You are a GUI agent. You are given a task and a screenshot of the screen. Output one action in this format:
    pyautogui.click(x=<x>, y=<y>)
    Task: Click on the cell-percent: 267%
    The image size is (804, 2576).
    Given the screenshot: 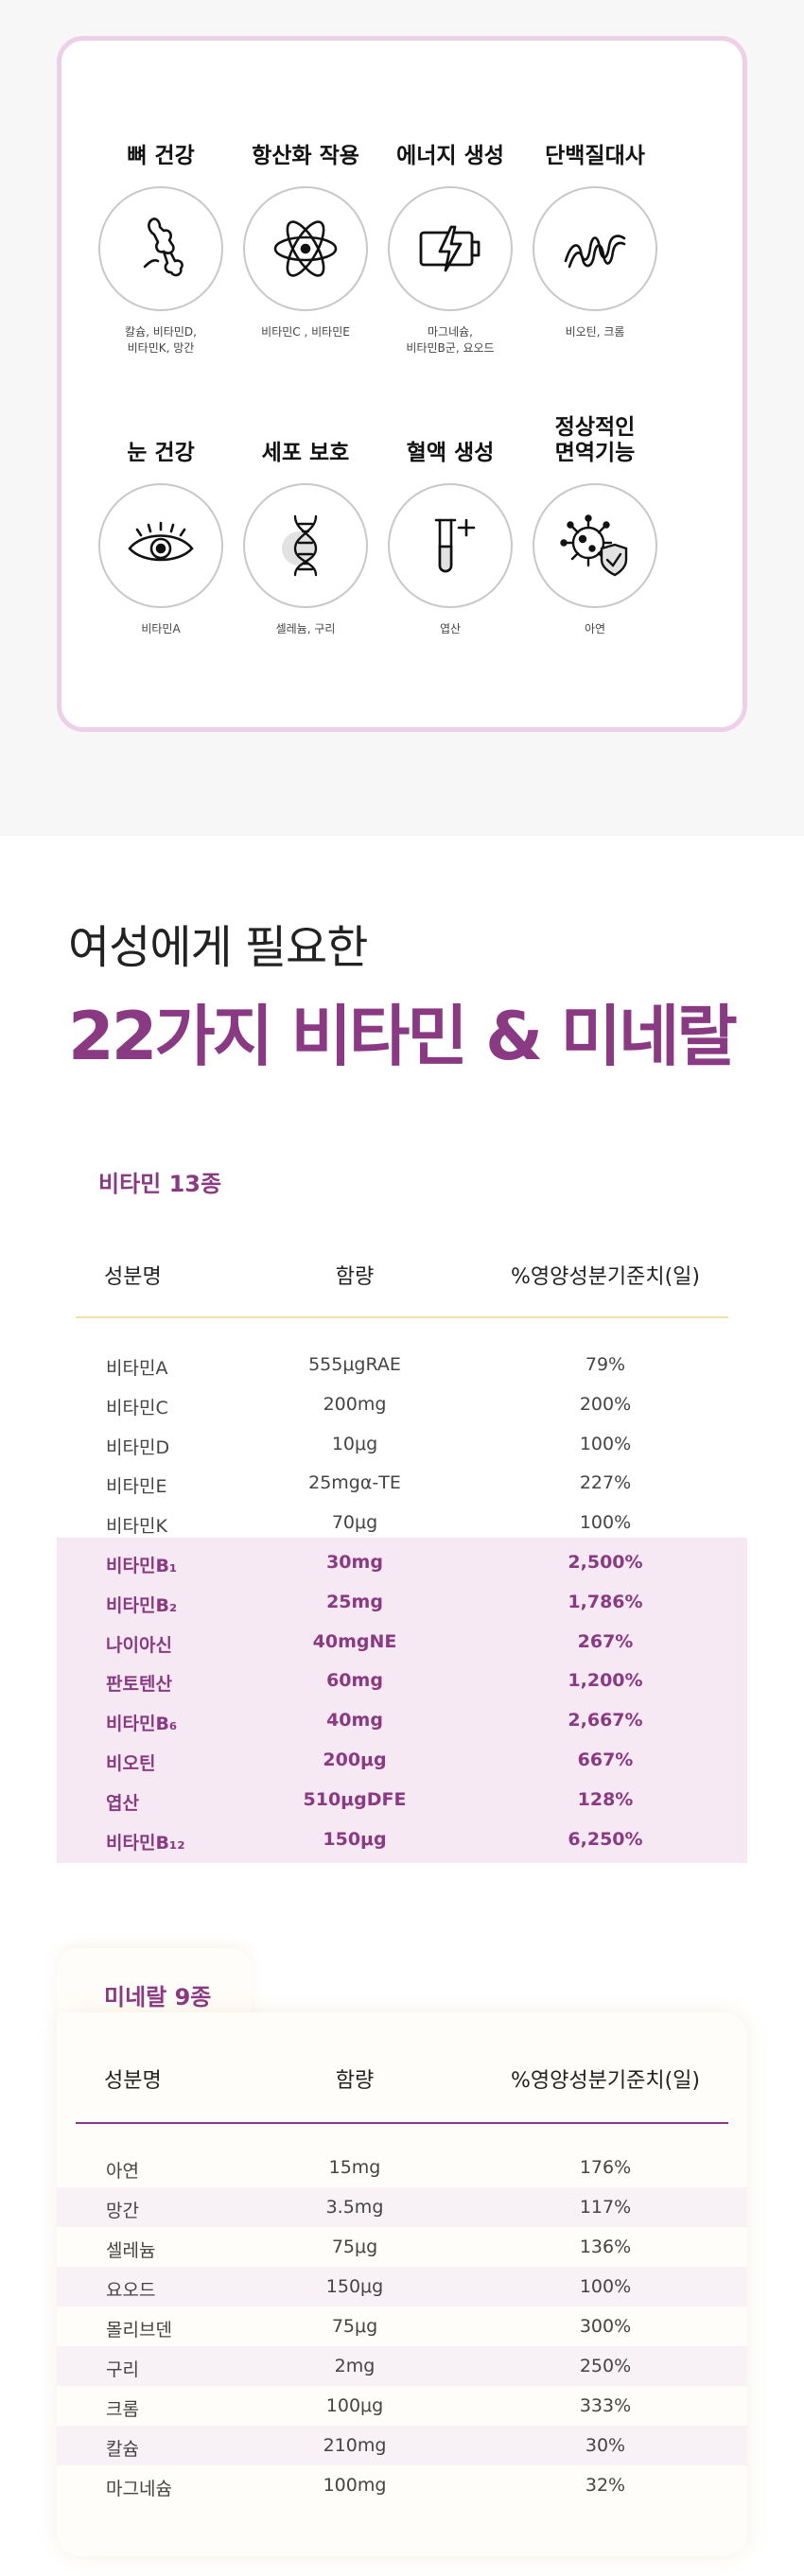 What is the action you would take?
    pyautogui.click(x=605, y=1641)
    